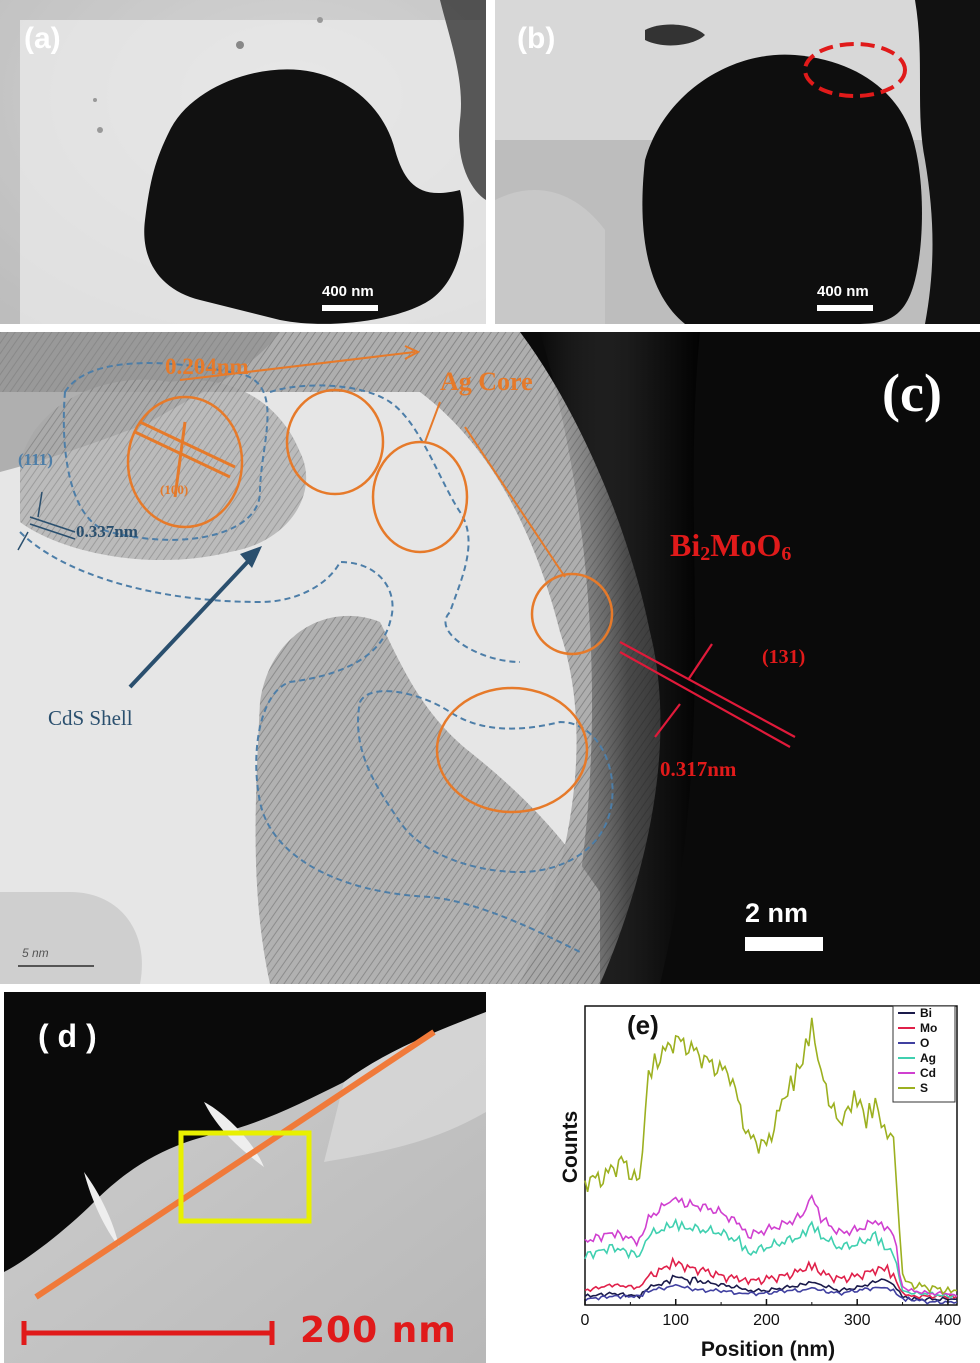 This screenshot has width=980, height=1363. Describe the element at coordinates (705, 554) in the screenshot. I see `bimoo-sub-2: 2` at that location.